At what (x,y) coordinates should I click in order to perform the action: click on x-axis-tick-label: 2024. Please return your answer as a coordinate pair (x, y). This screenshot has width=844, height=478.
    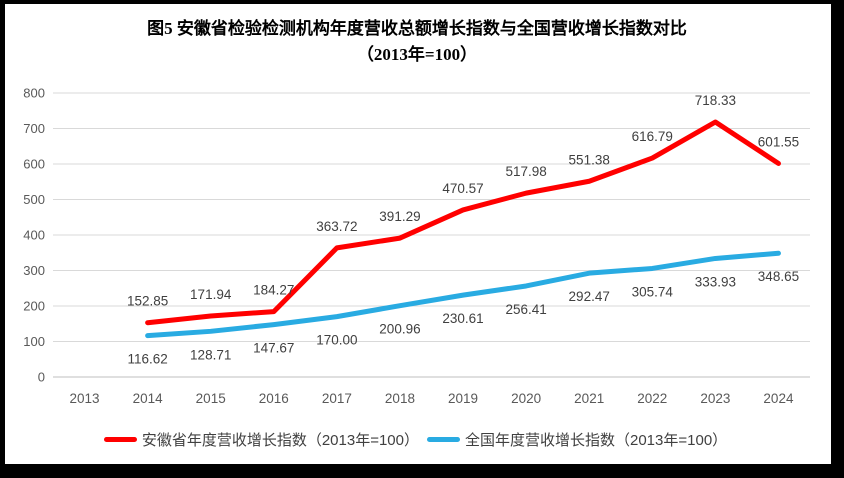
    Looking at the image, I should click on (778, 398).